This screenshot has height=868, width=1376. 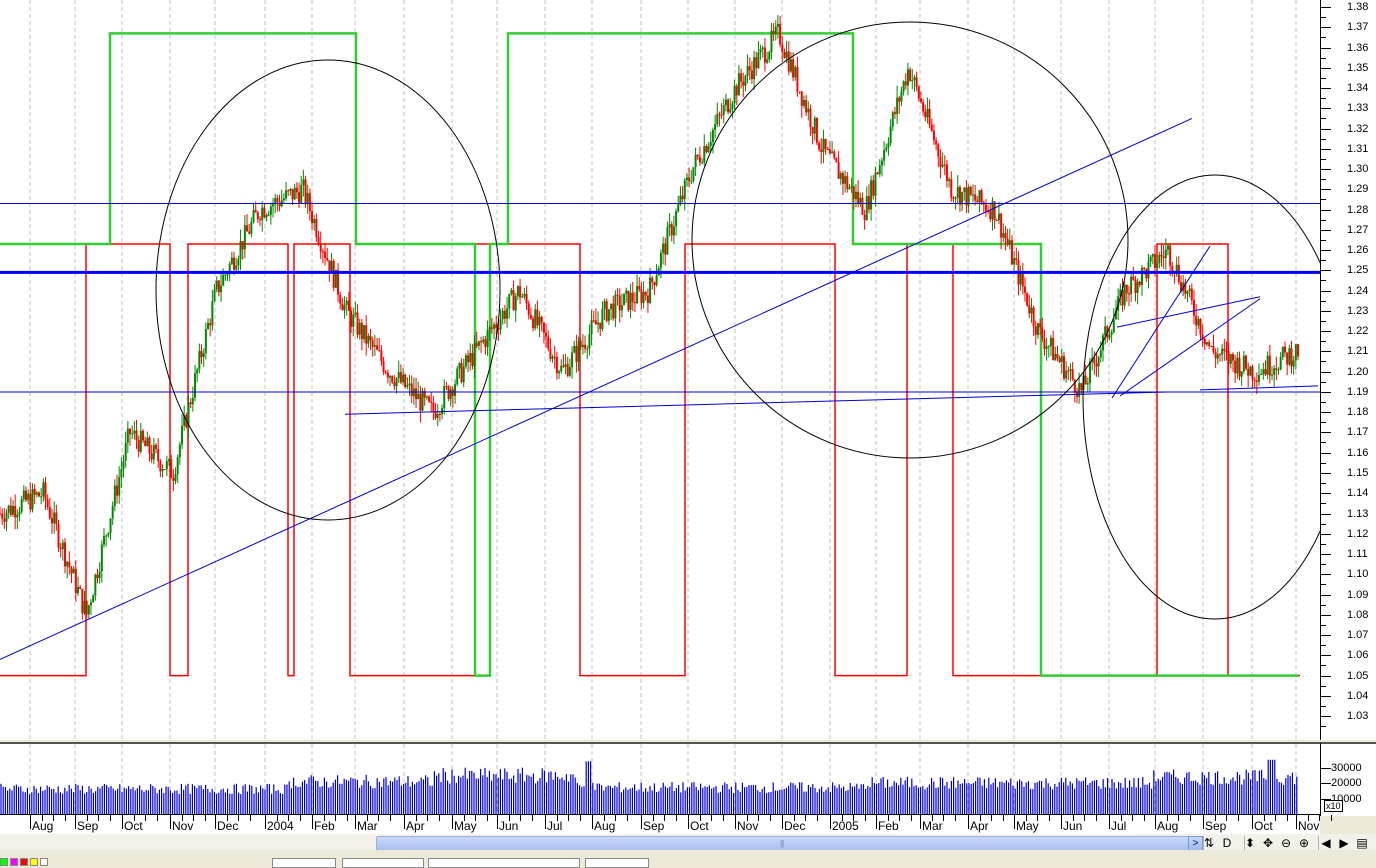 I want to click on volume-axis: 30000 20000 10000, so click(x=1348, y=779).